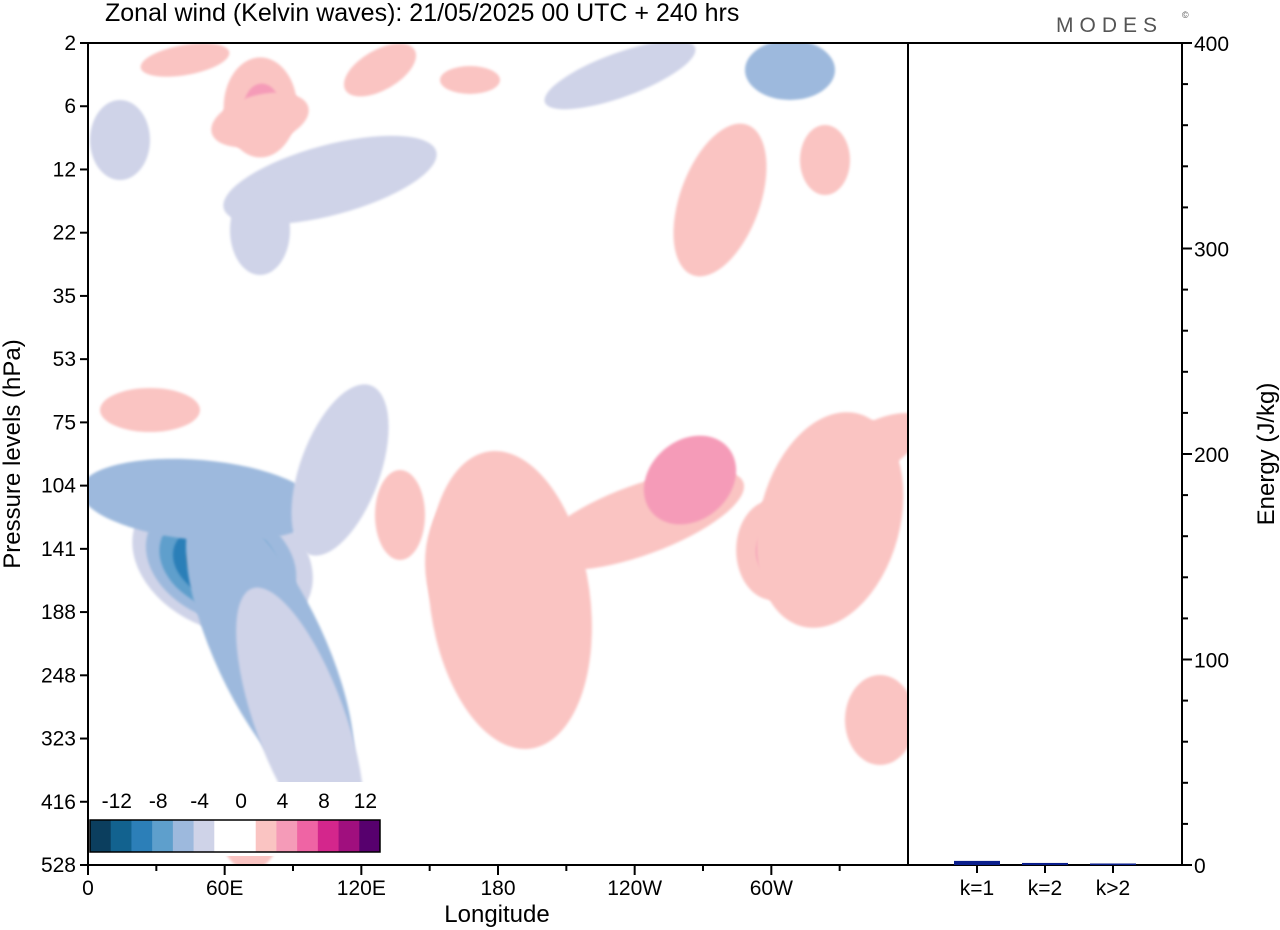 The image size is (1280, 930). Describe the element at coordinates (365, 801) in the screenshot. I see `colorbar-label: 12` at that location.